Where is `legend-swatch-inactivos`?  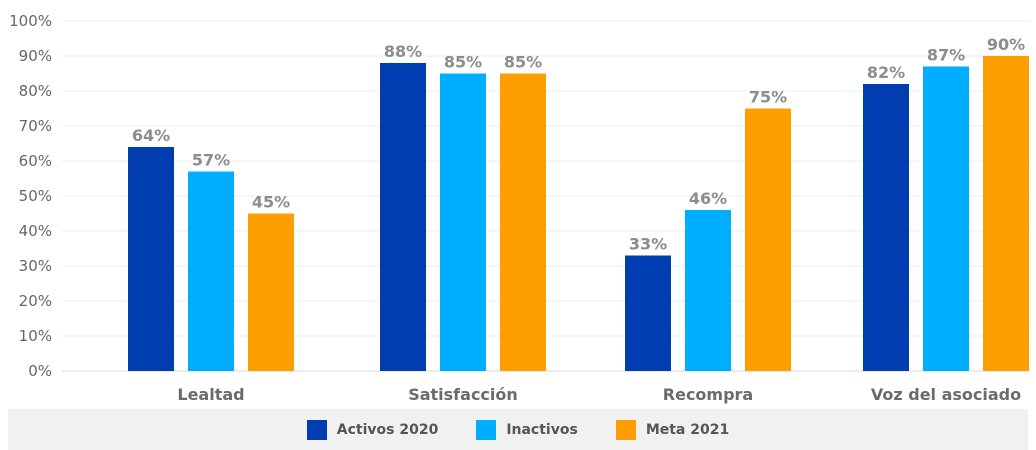 legend-swatch-inactivos is located at coordinates (486, 429).